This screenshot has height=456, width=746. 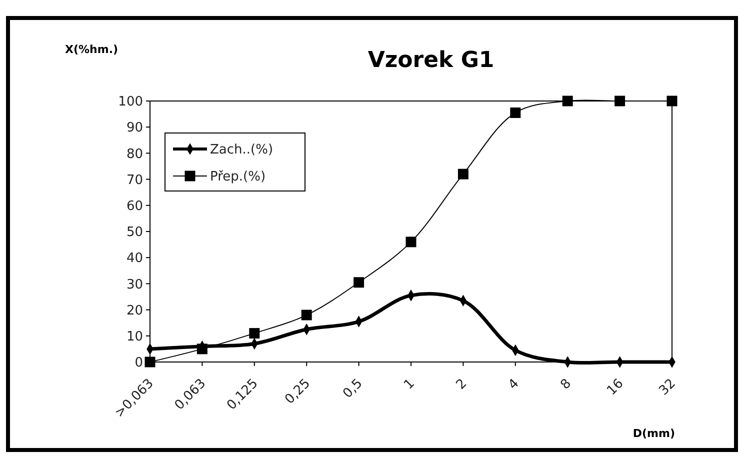 I want to click on x-tick-label: 8, so click(x=566, y=384).